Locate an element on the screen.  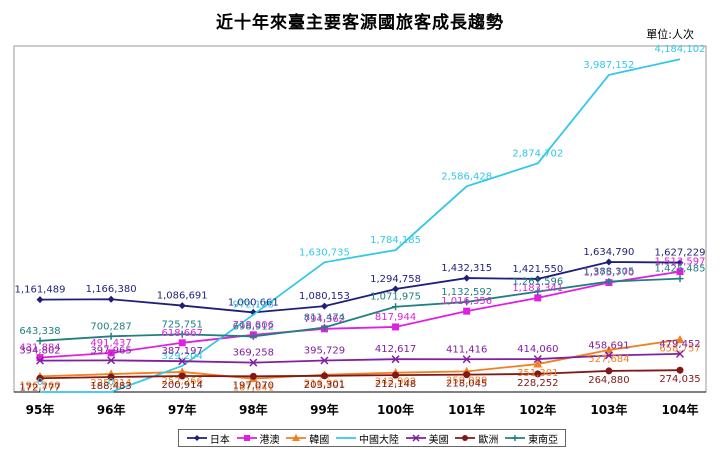
data-label: 794,362 is located at coordinates (324, 319).